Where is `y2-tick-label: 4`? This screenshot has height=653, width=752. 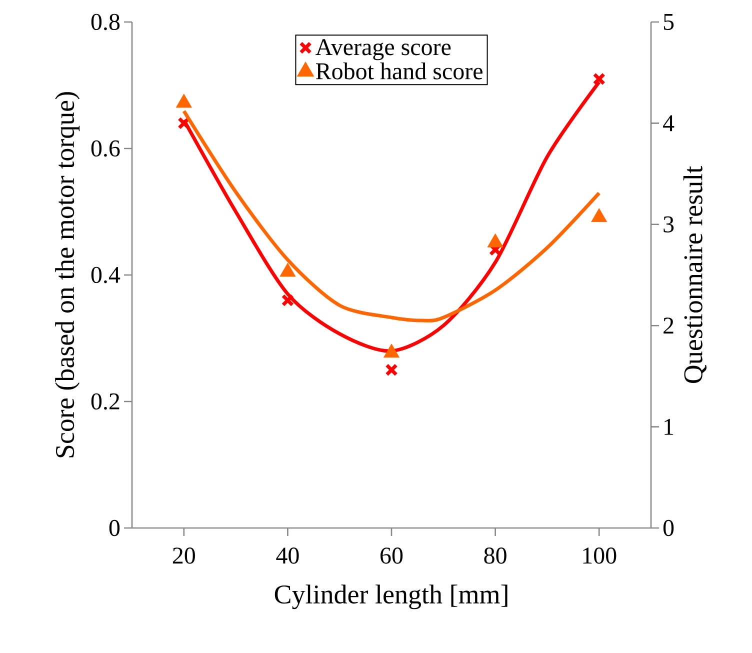
y2-tick-label: 4 is located at coordinates (668, 123).